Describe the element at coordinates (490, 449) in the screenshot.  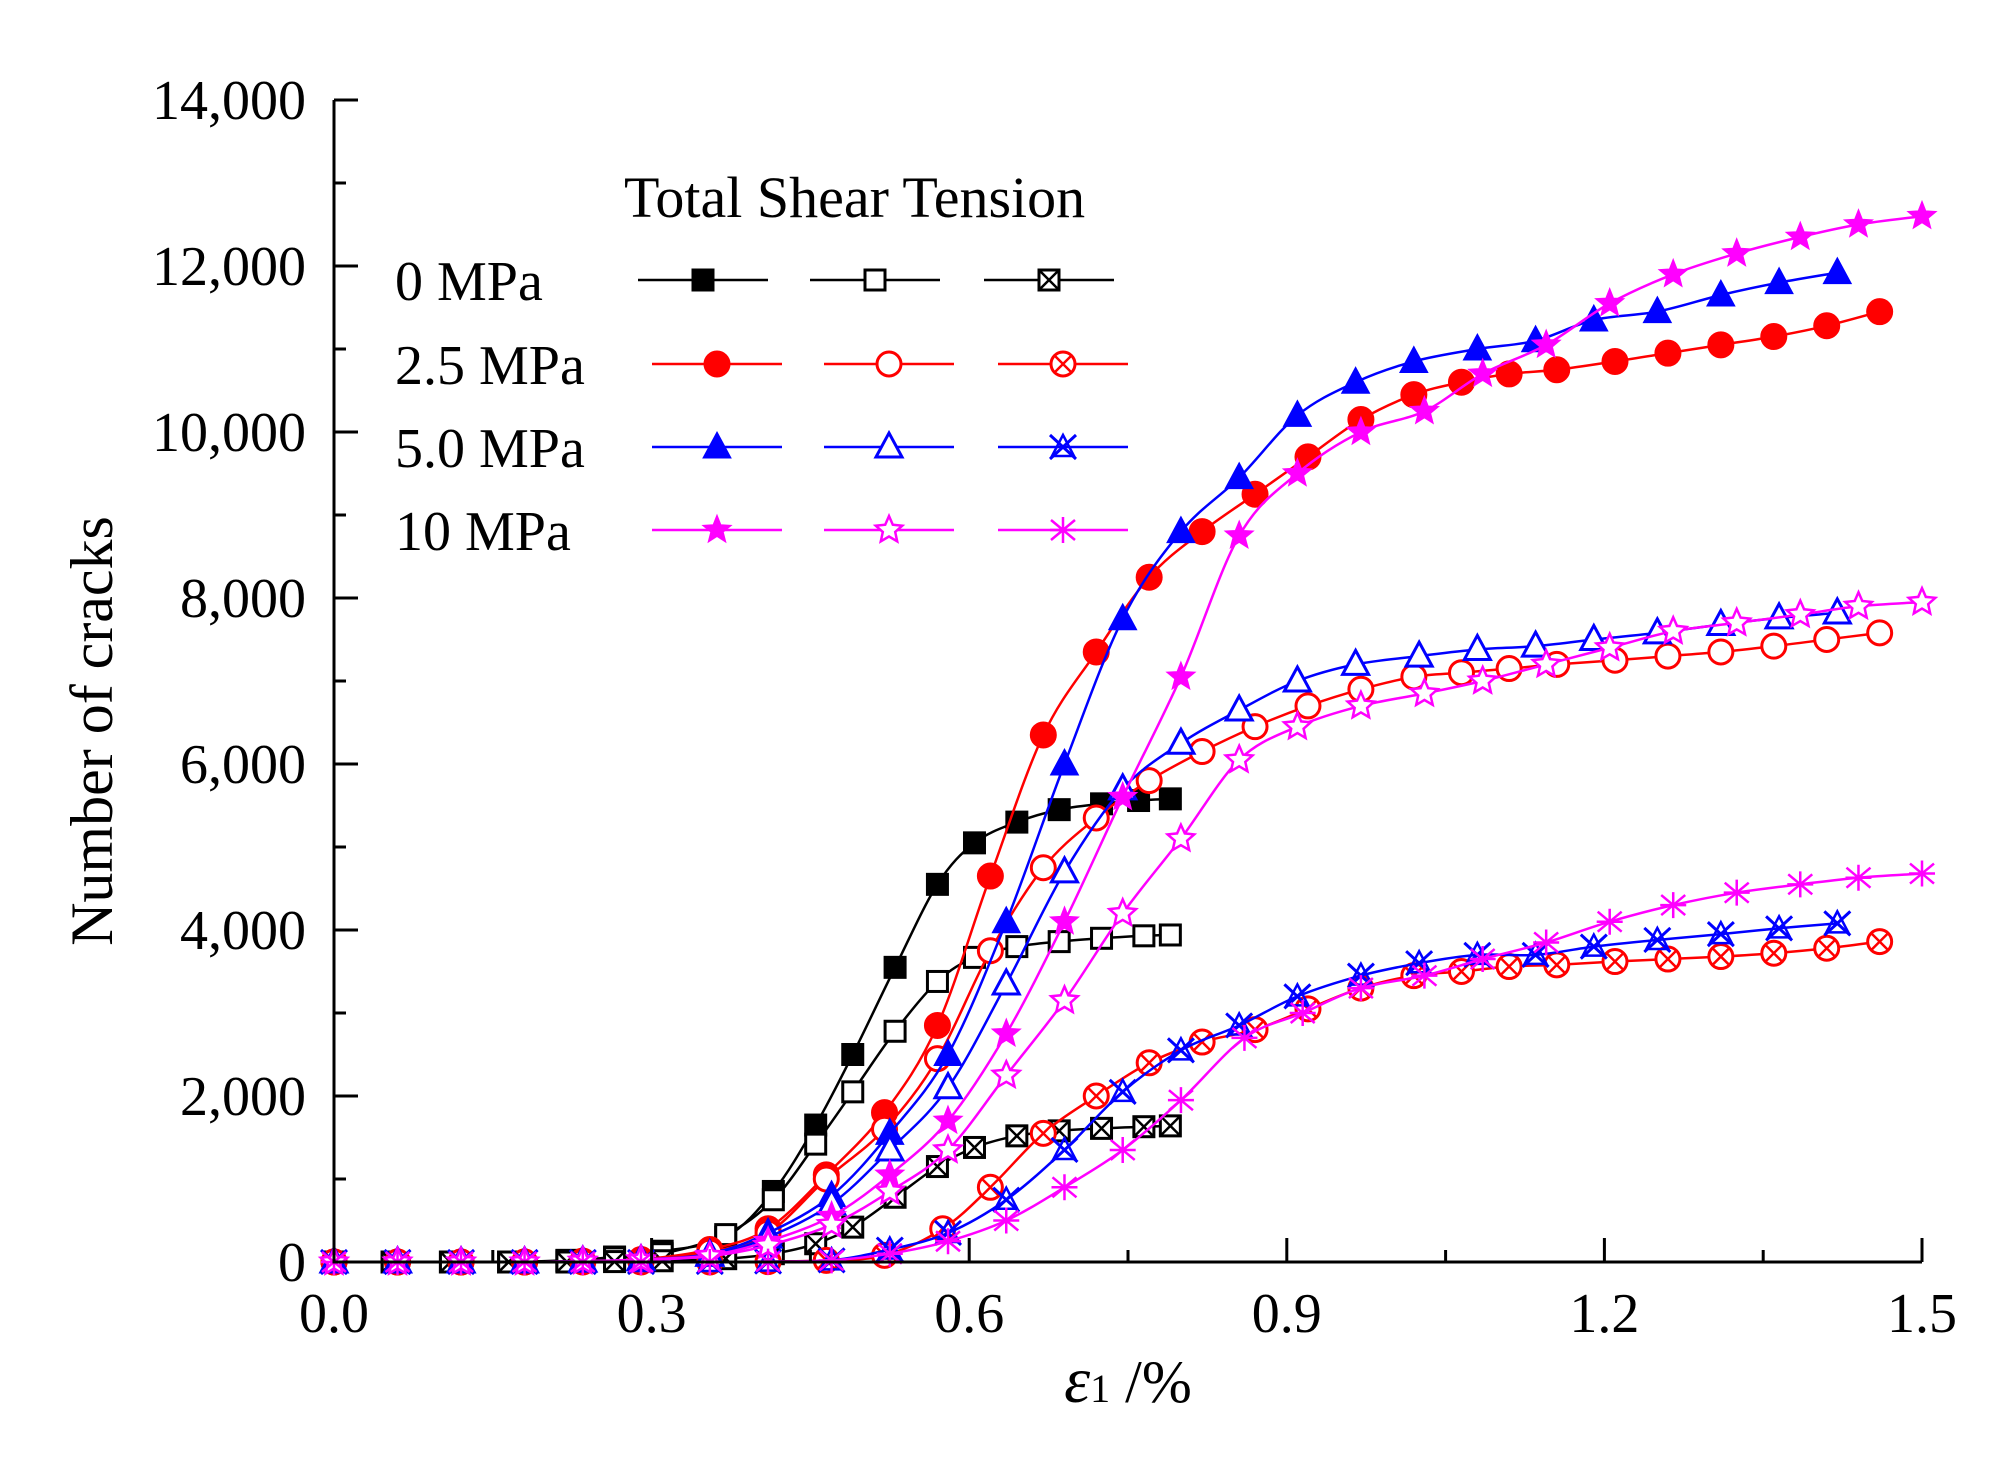
I see `legend-label: 5.0 MPa` at that location.